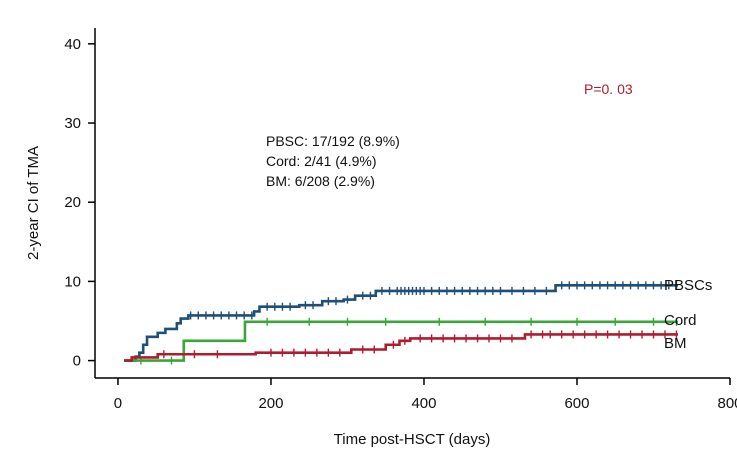 The height and width of the screenshot is (459, 737). I want to click on x-tick-label-800: 800, so click(727, 403).